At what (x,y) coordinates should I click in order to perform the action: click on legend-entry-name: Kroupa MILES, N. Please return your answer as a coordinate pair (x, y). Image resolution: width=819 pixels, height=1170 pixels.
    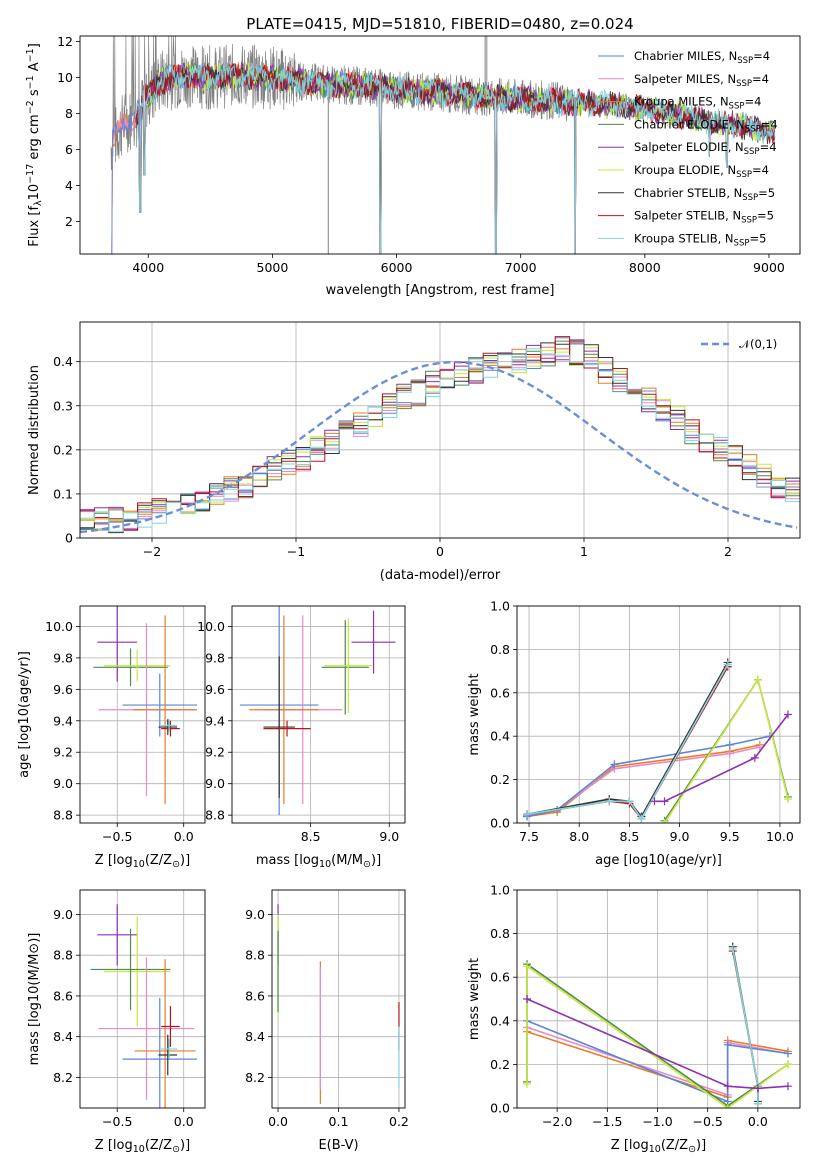
    Looking at the image, I should click on (681, 102).